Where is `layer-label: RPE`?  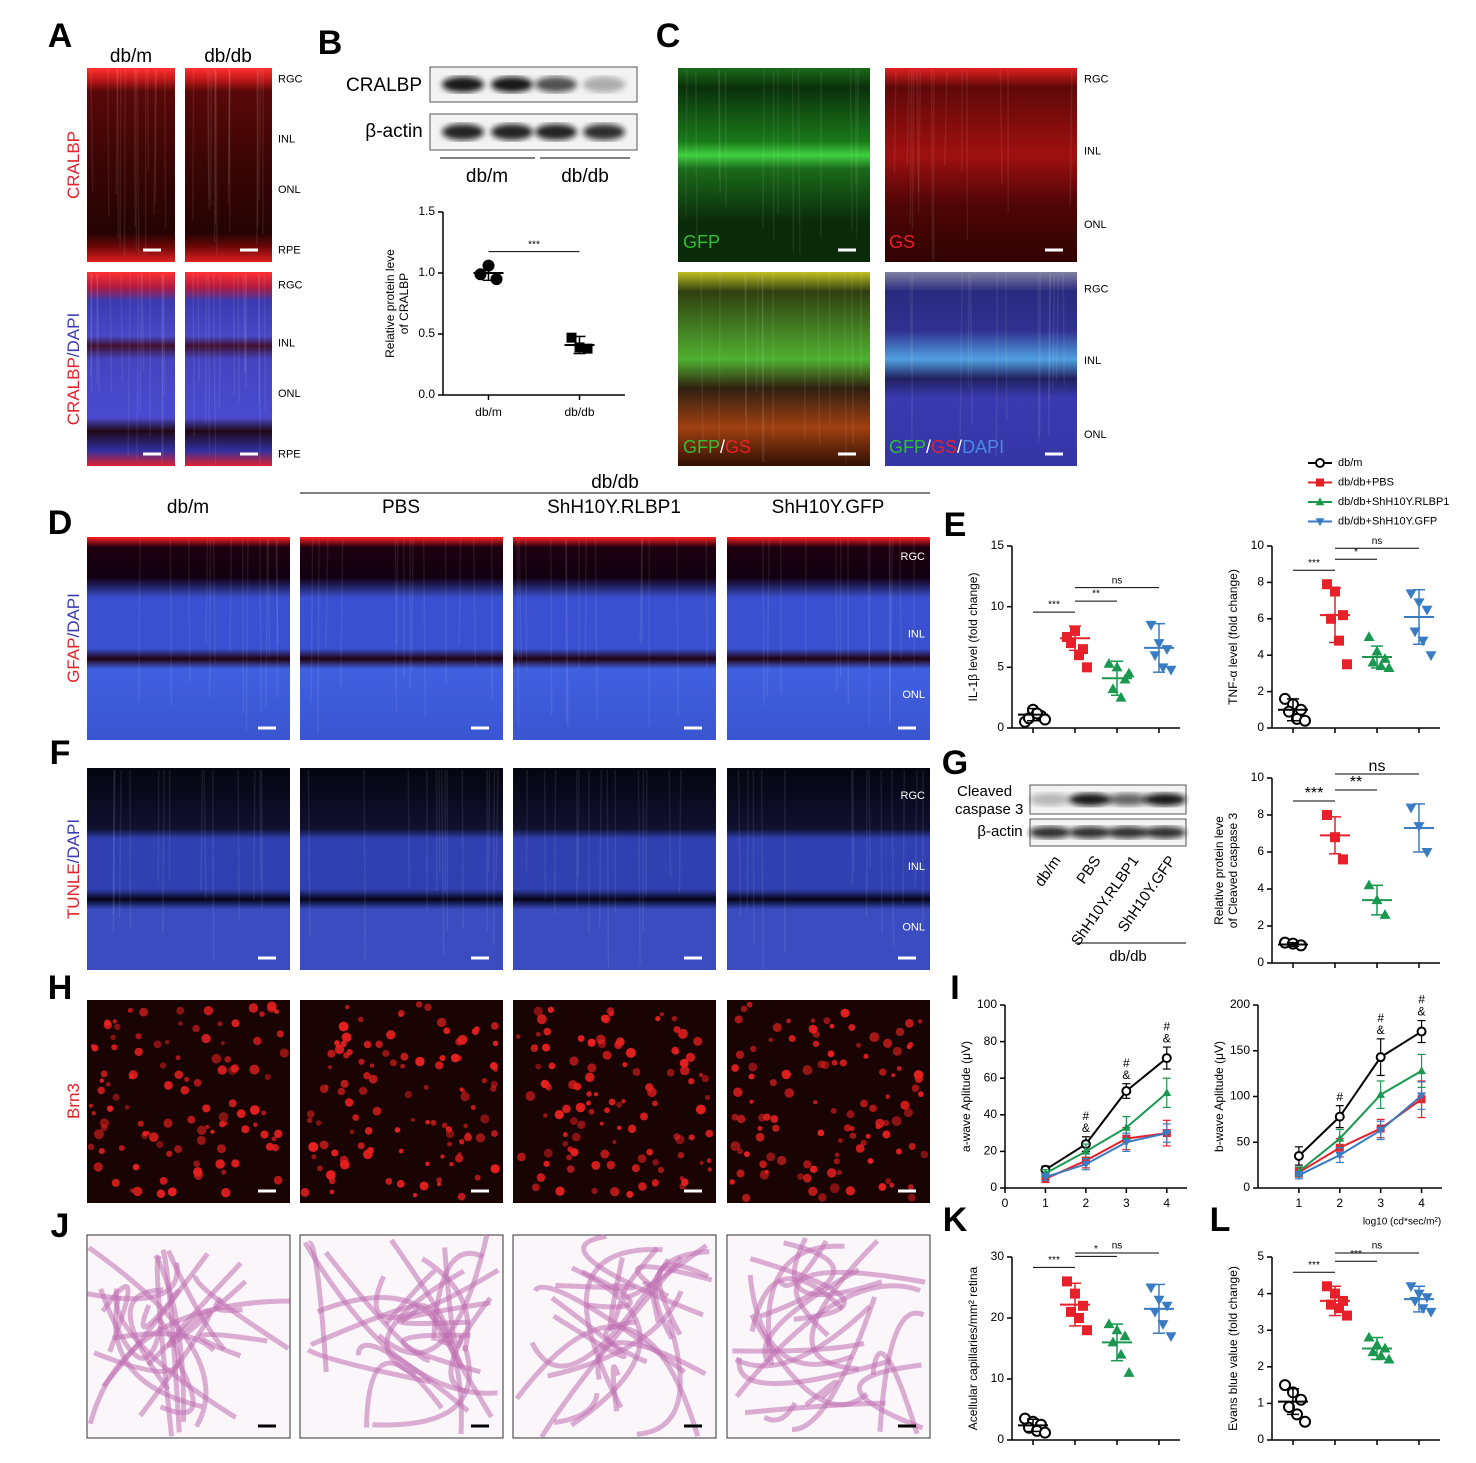 layer-label: RPE is located at coordinates (289, 454).